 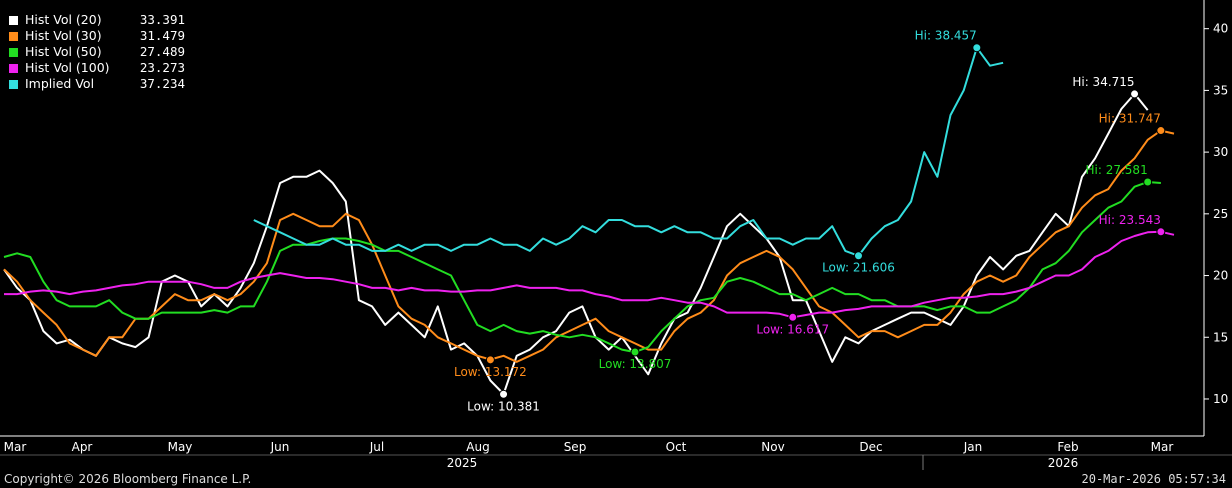 What do you see at coordinates (946, 36) in the screenshot?
I see `hi-label: Hi: 38.457` at bounding box center [946, 36].